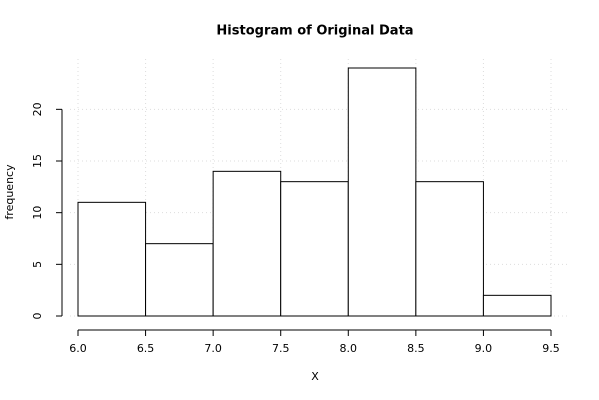 The width and height of the screenshot is (599, 400). I want to click on x-tick-label: 8.0, so click(349, 348).